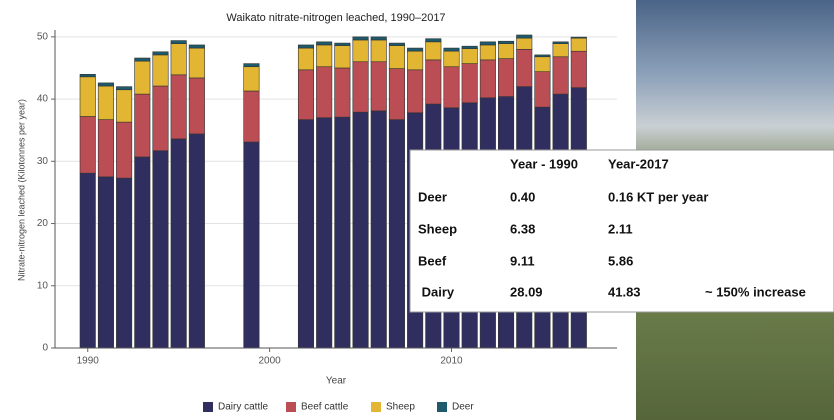 The image size is (834, 420). I want to click on x-axis-label: Year, so click(336, 381).